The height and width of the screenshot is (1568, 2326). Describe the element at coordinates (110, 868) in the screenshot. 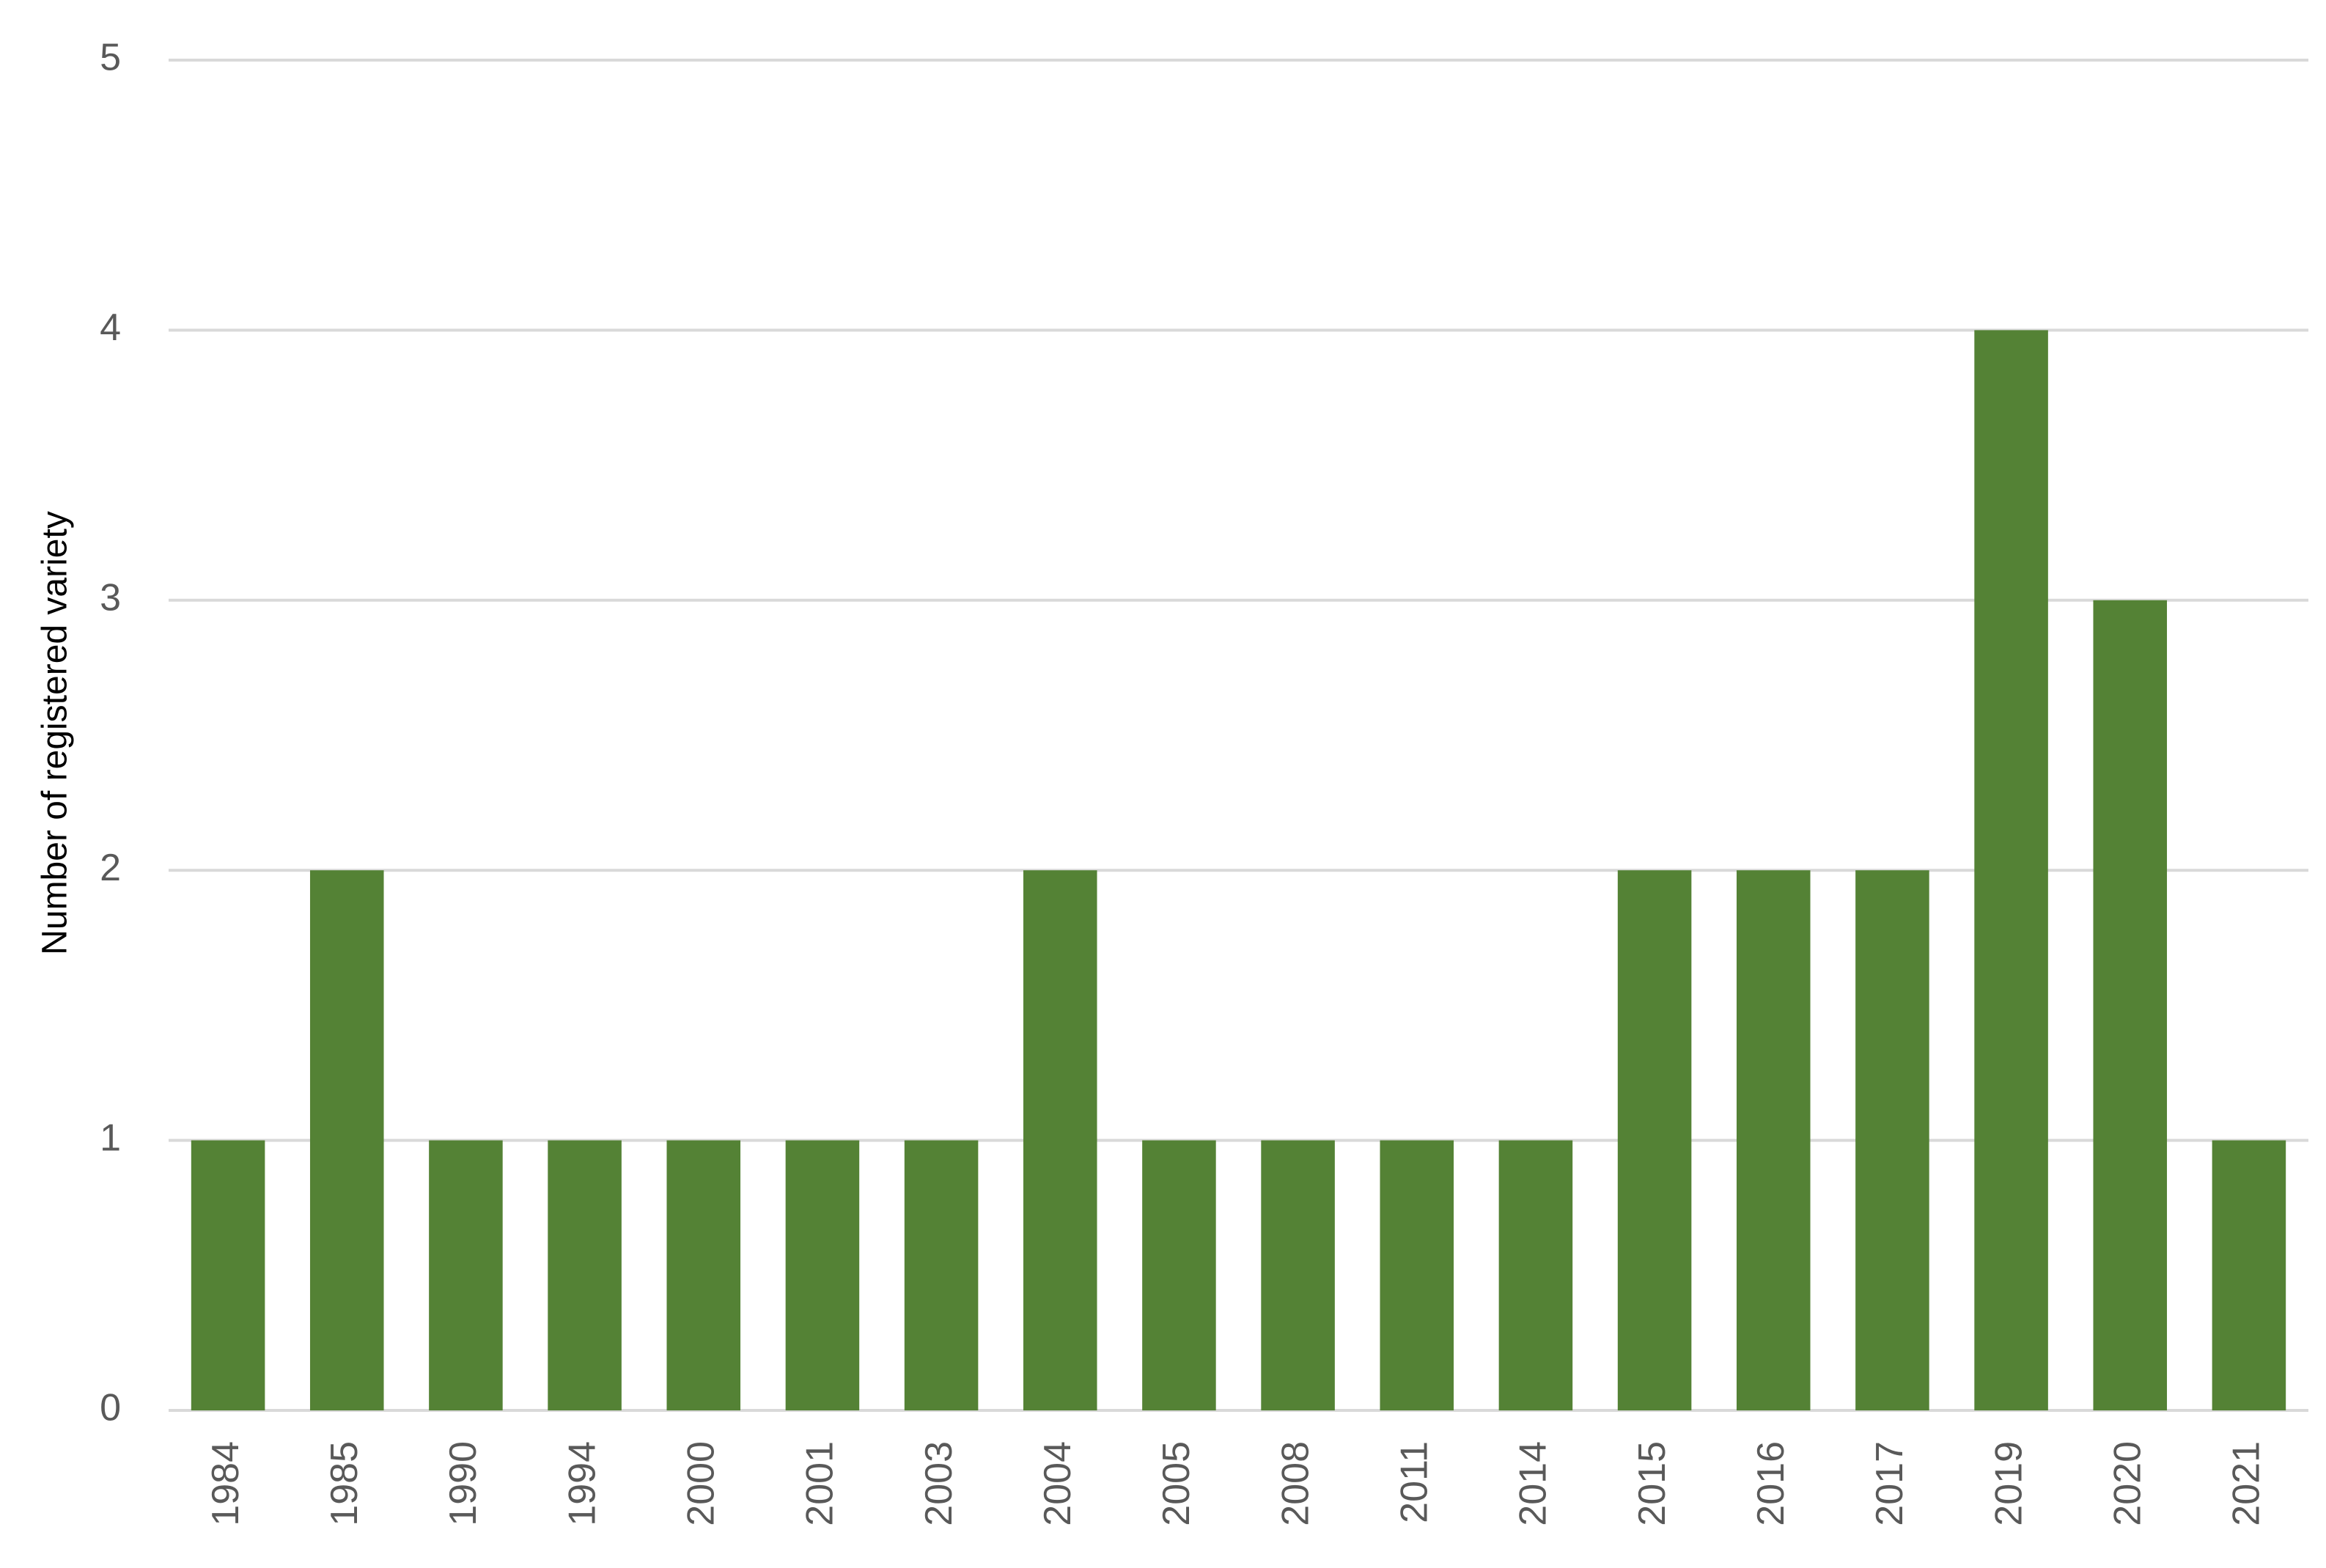

I see `y-tick-label: 2` at that location.